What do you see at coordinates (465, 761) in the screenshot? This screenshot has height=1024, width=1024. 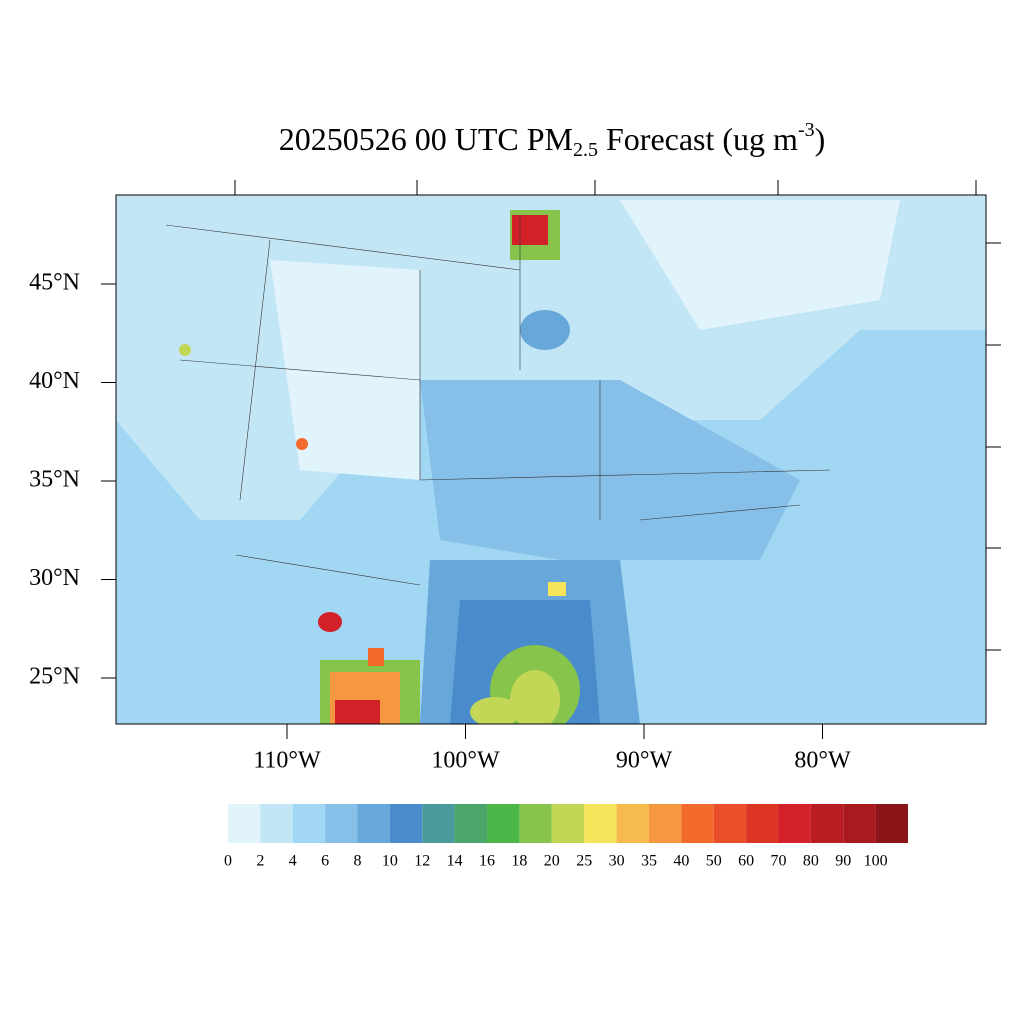 I see `lon-label: 100°W` at bounding box center [465, 761].